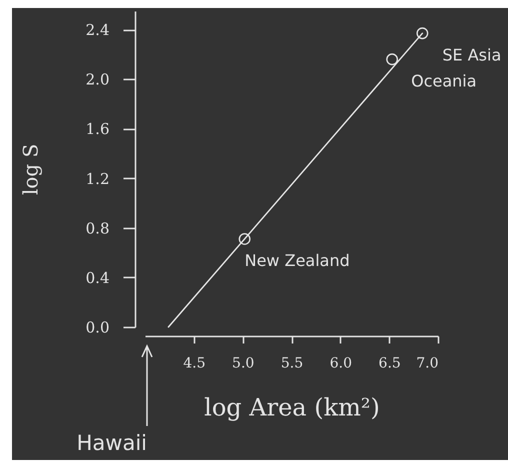 Image resolution: width=508 pixels, height=462 pixels. What do you see at coordinates (30, 170) in the screenshot?
I see `y-axis-title: log S` at bounding box center [30, 170].